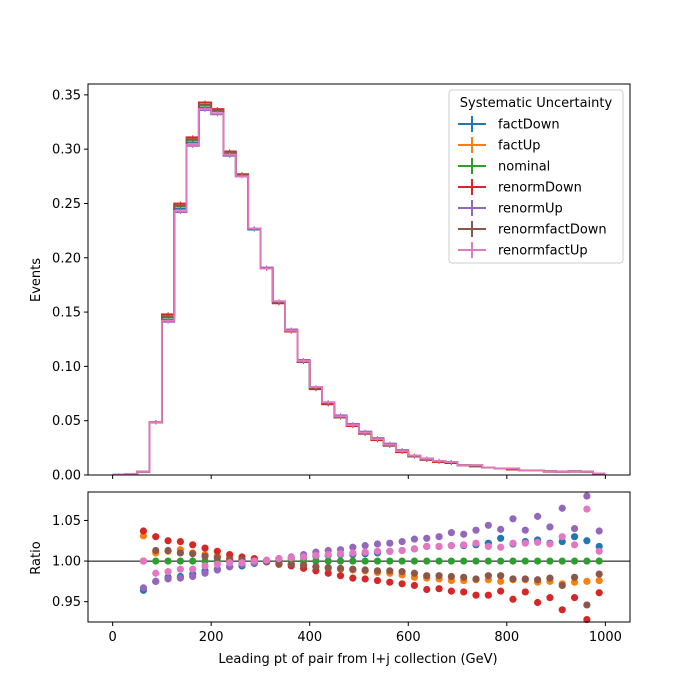  I want to click on legend-item-factUp: factUp, so click(499, 145).